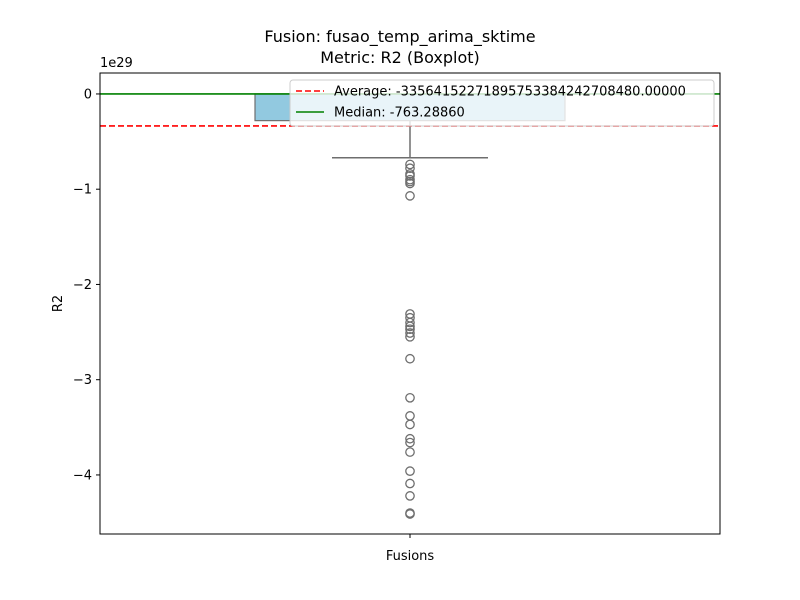 This screenshot has width=800, height=600. What do you see at coordinates (502, 103) in the screenshot?
I see `legend-box` at bounding box center [502, 103].